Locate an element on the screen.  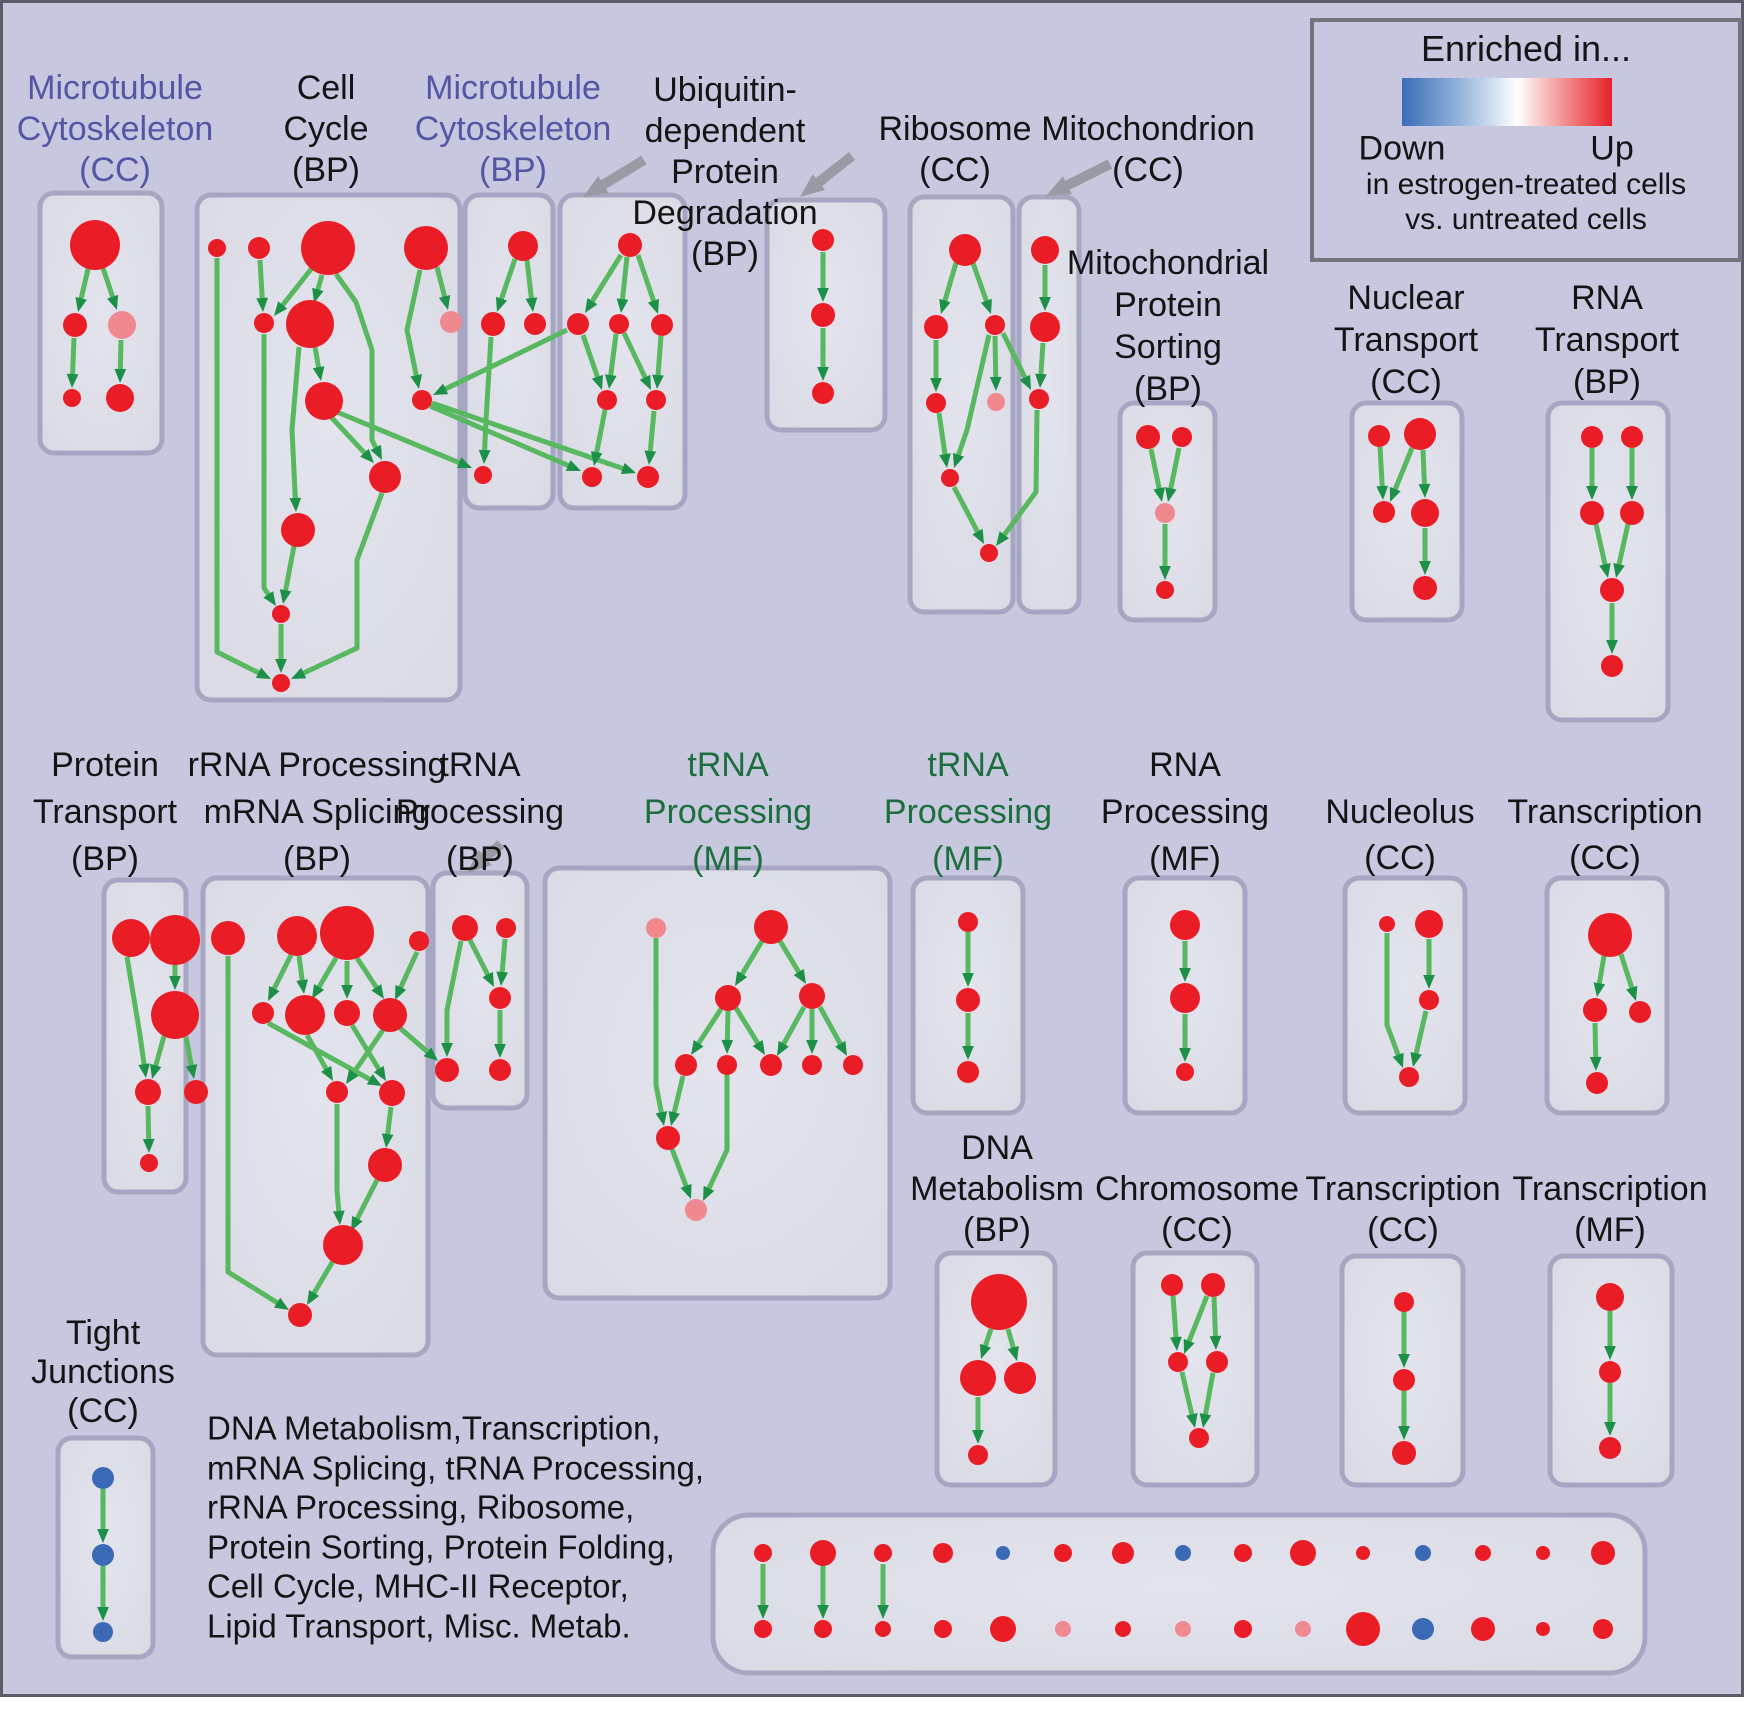
cluster-box-misc-wide is located at coordinates (1179, 1594).